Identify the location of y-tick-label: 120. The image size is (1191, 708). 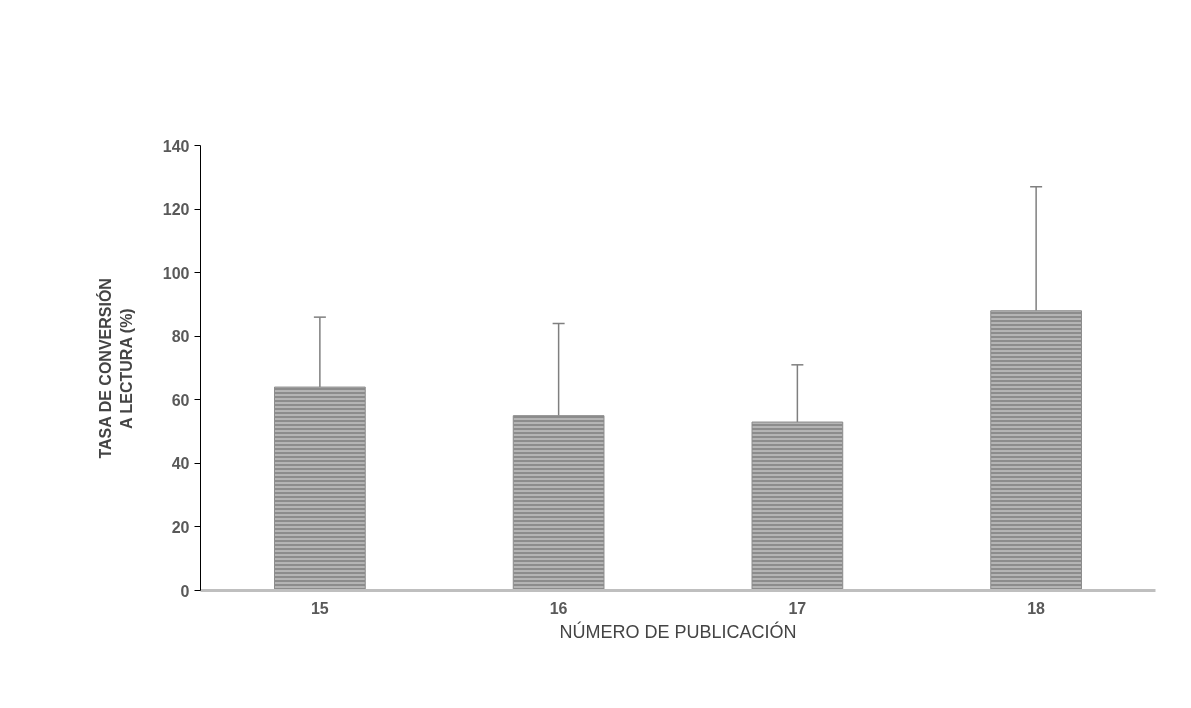
(176, 210).